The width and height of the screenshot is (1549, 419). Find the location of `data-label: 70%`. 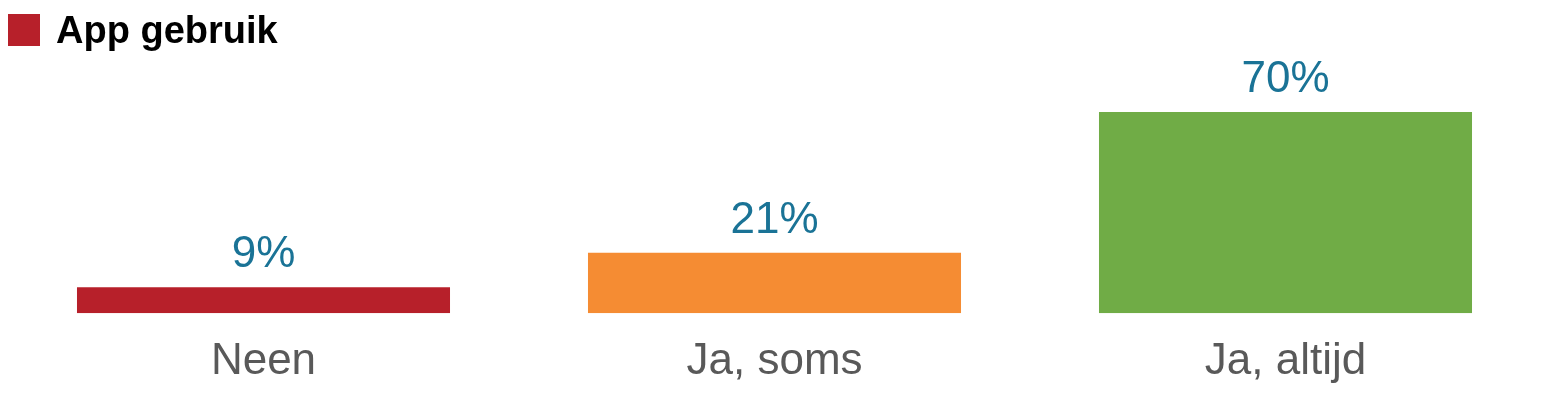

data-label: 70% is located at coordinates (1285, 77).